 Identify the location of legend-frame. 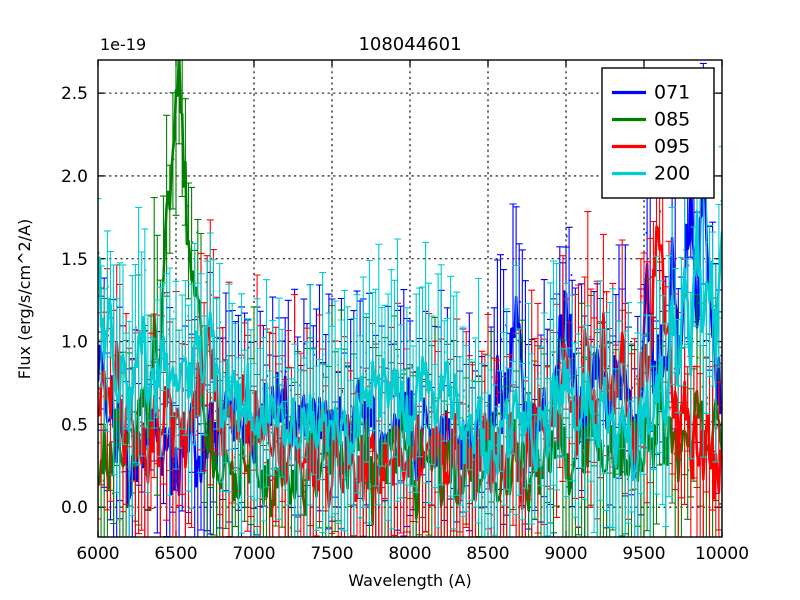
(658, 133).